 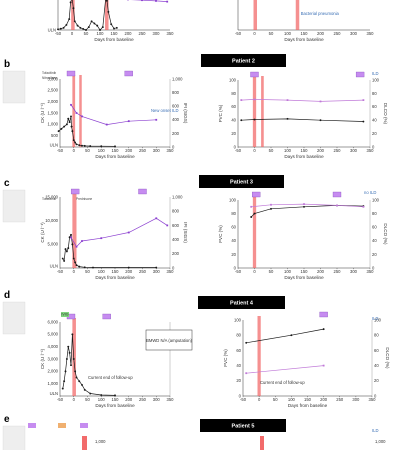 What do you see at coordinates (176, 239) in the screenshot?
I see `y2-tick-label: 400` at bounding box center [176, 239].